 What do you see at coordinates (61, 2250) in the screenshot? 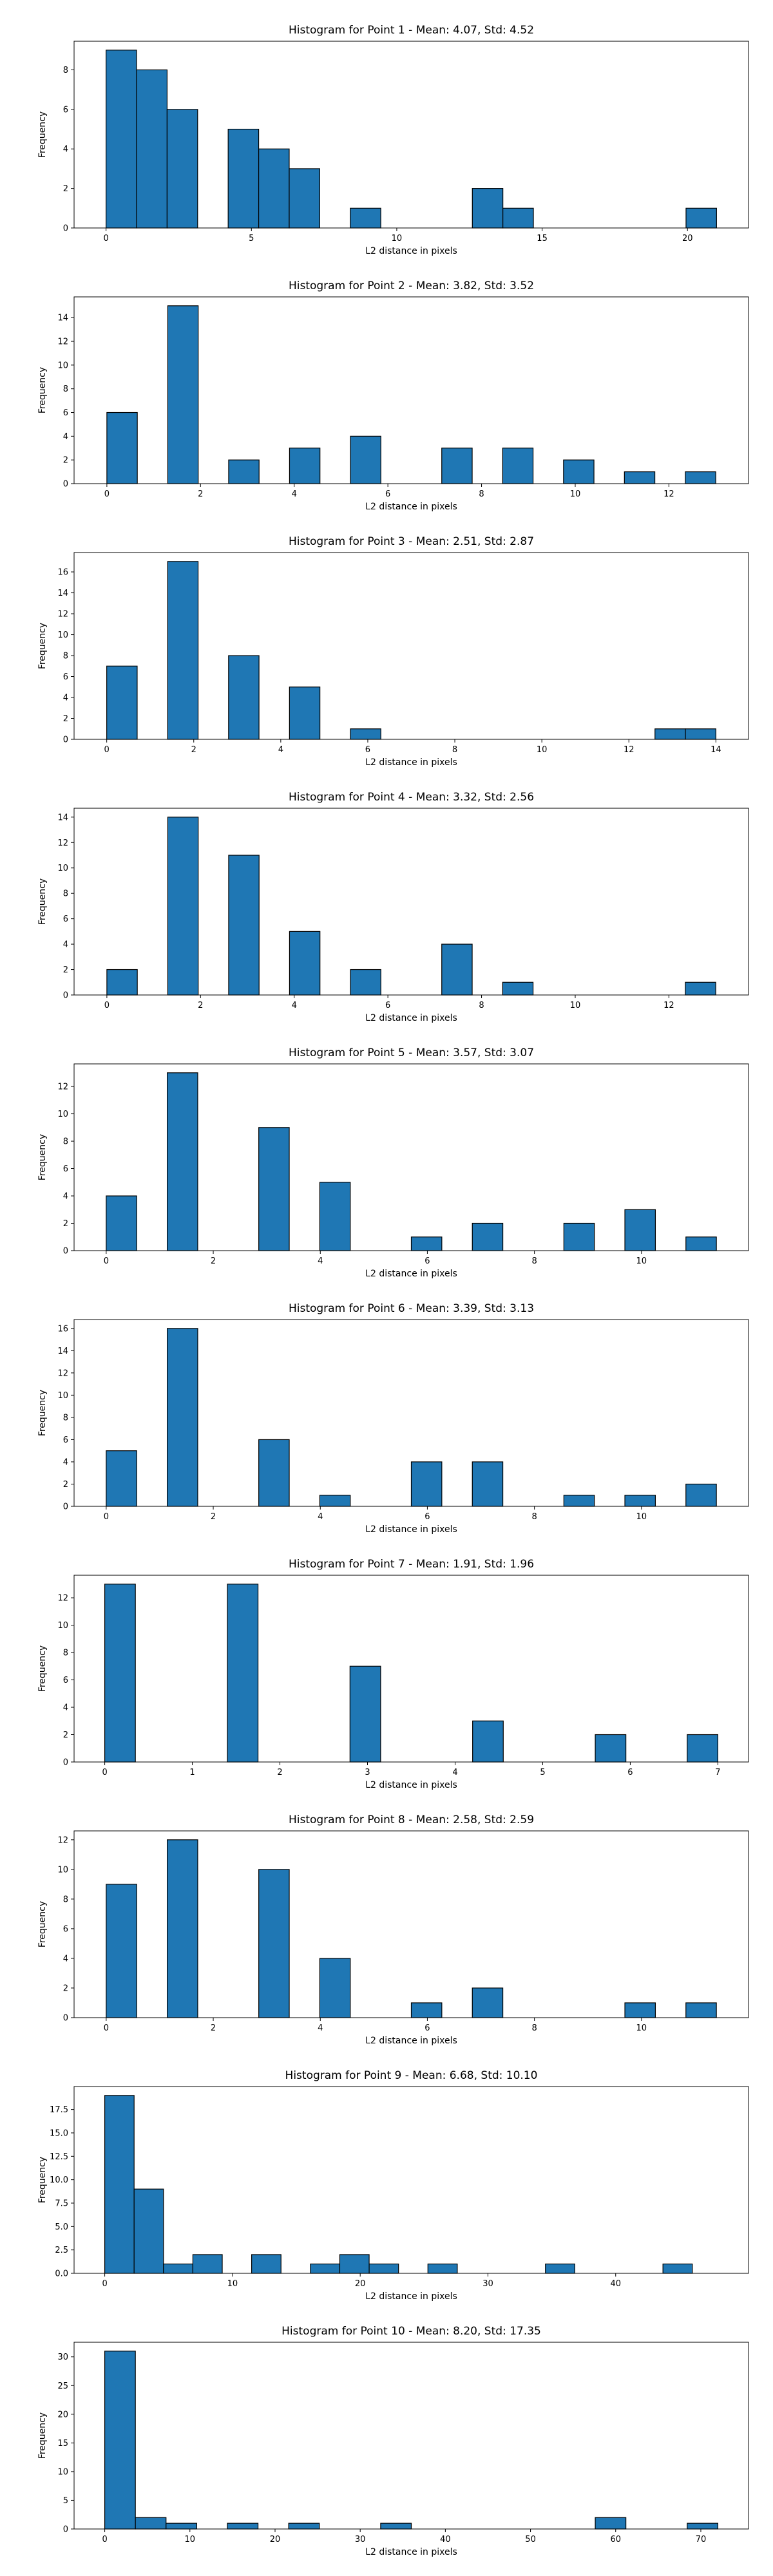
I see `y-tick-label: 2.5` at bounding box center [61, 2250].